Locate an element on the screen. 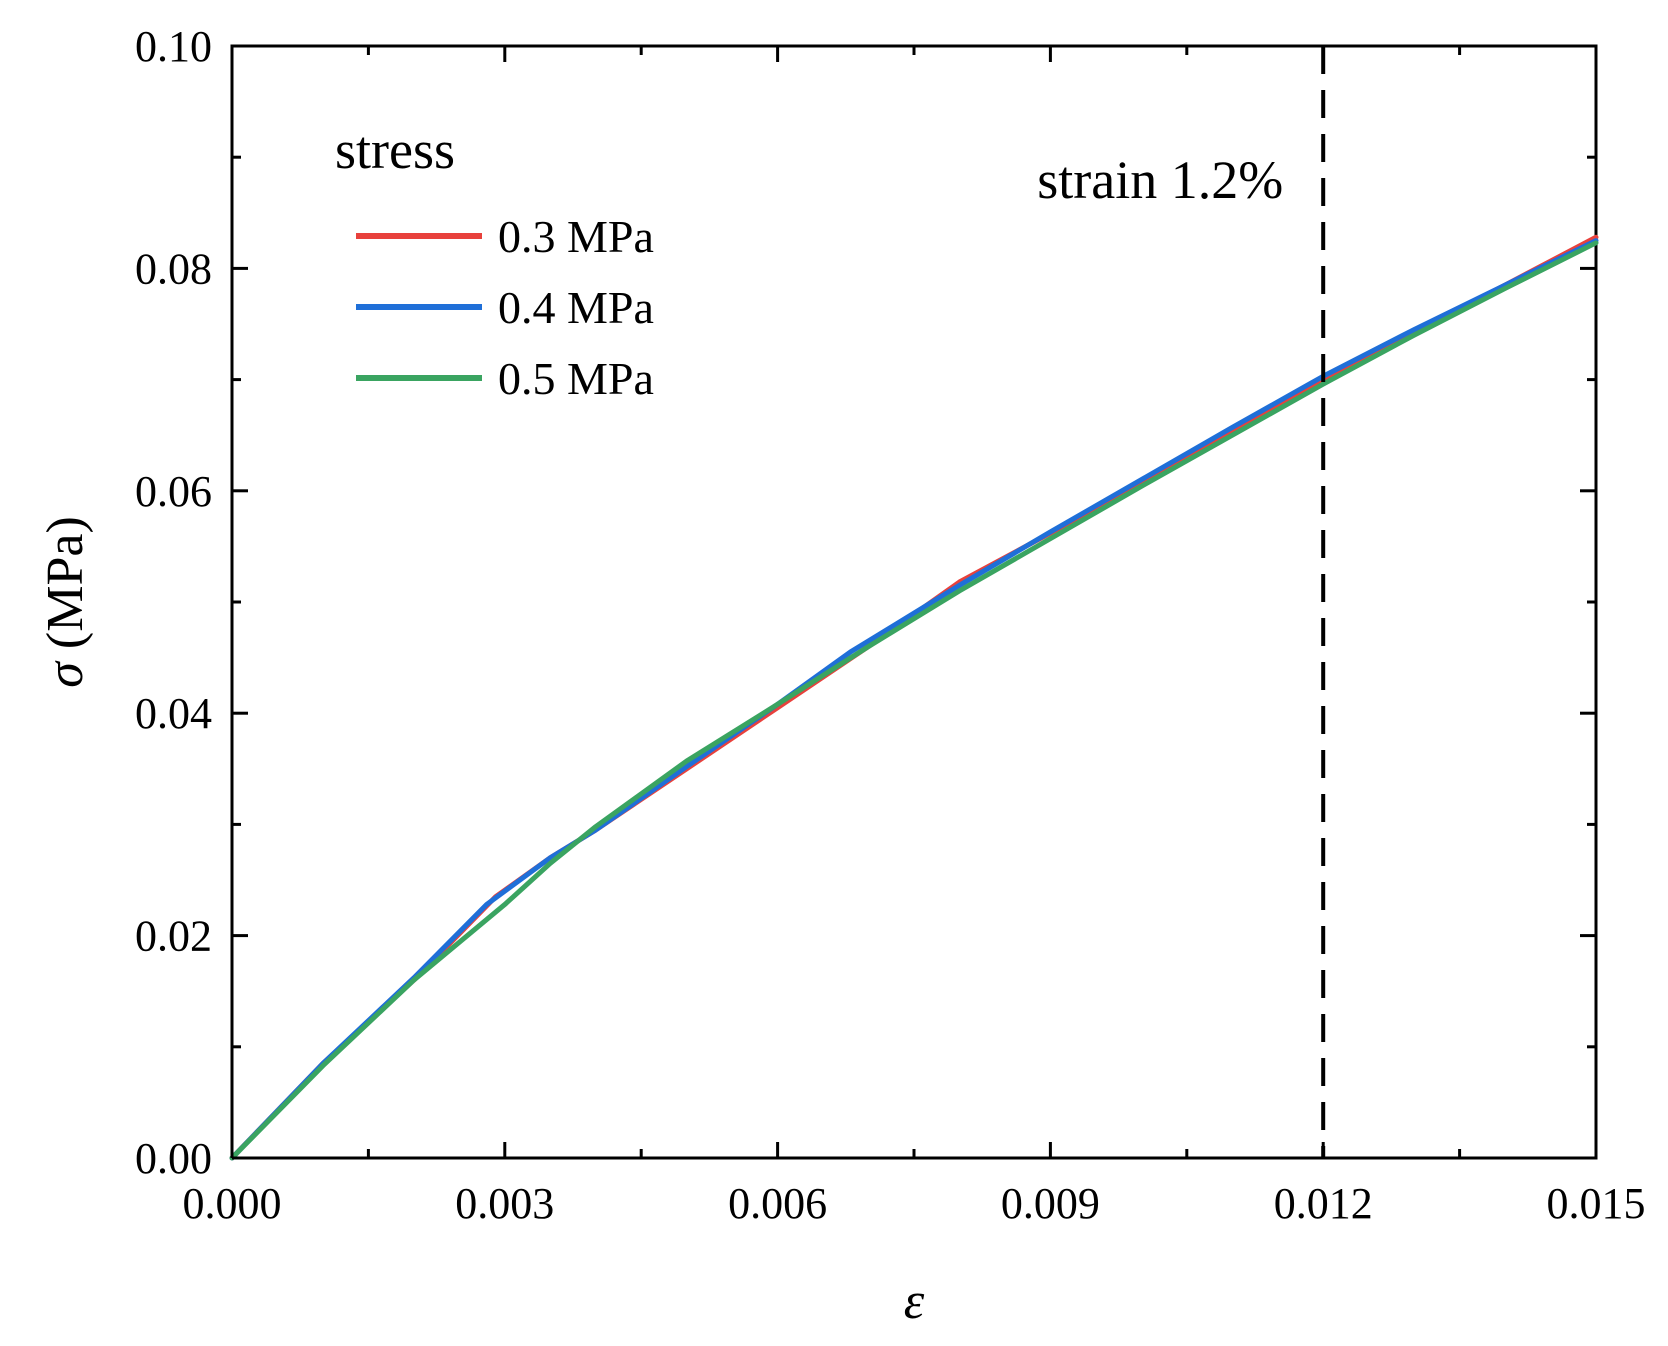 The height and width of the screenshot is (1346, 1668). y-tick-label: 0.10 is located at coordinates (173, 46).